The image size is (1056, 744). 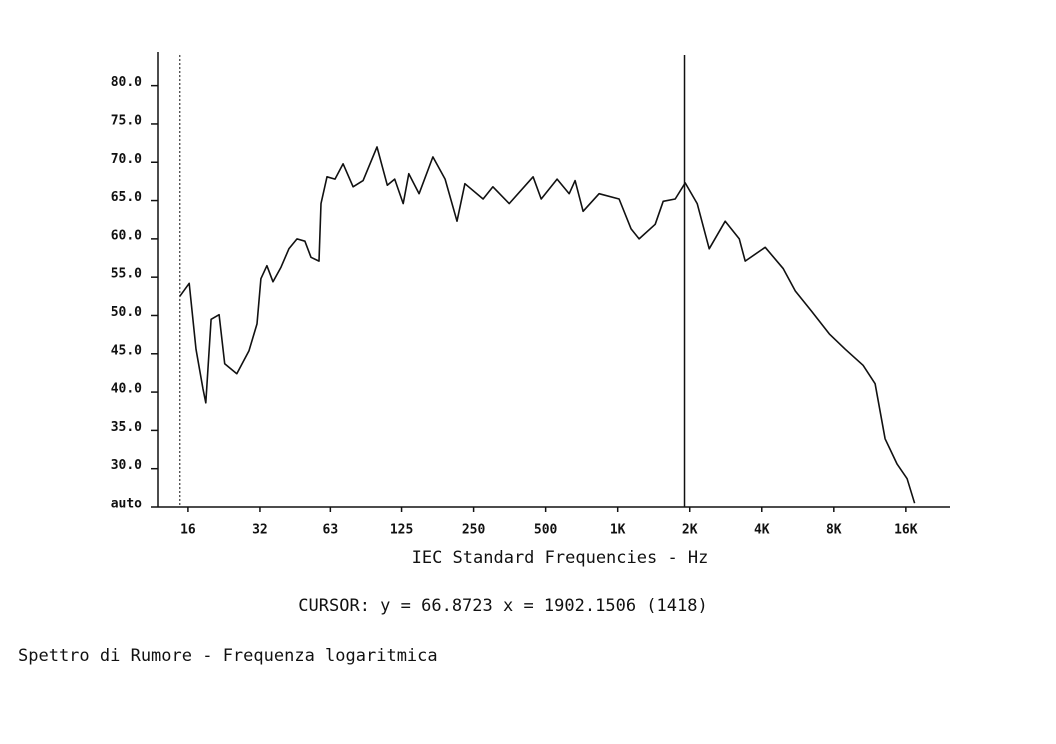 What do you see at coordinates (126, 389) in the screenshot?
I see `y-tick-label: 40.0` at bounding box center [126, 389].